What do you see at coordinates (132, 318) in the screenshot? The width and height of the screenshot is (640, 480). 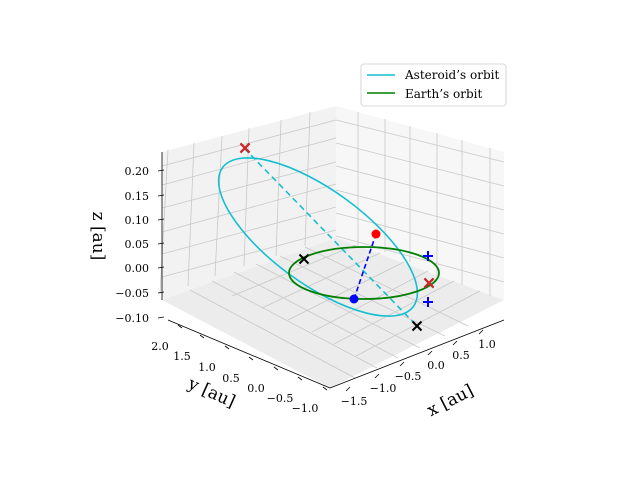 I see `z-tick-label: −0.10` at bounding box center [132, 318].